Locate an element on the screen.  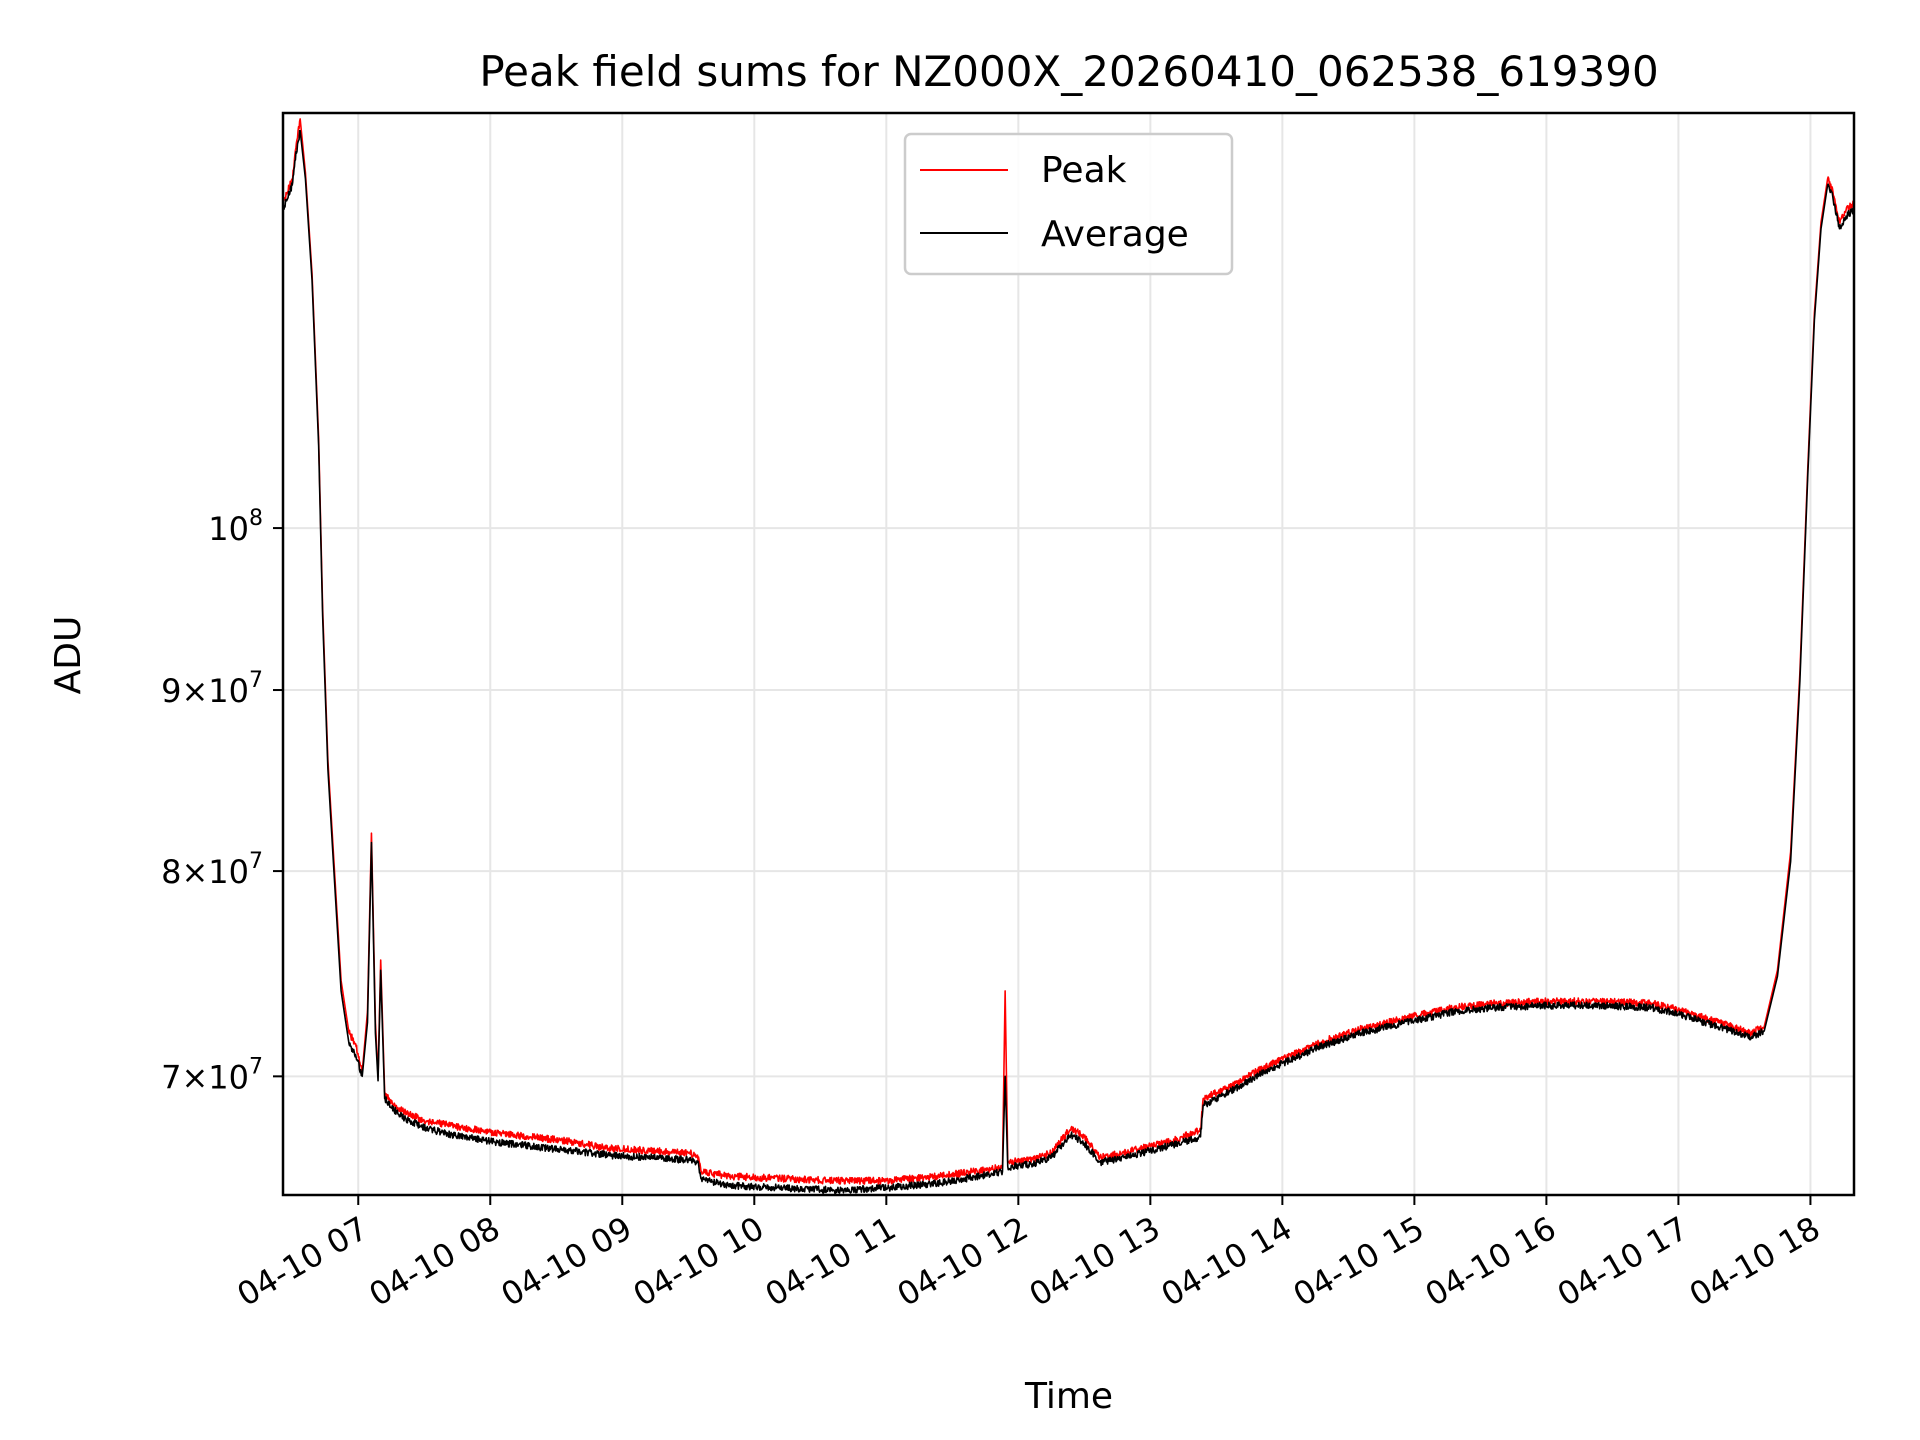
legend-label-peak: Peak is located at coordinates (1084, 170).